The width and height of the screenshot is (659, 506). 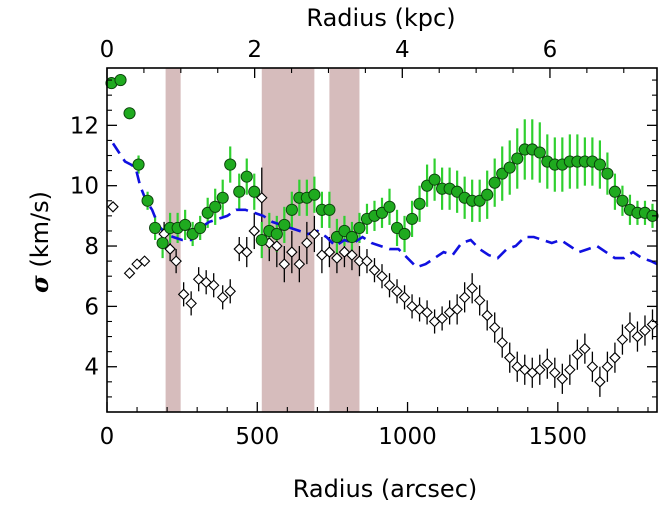 I want to click on x2-tick-label: 2, so click(x=254, y=50).